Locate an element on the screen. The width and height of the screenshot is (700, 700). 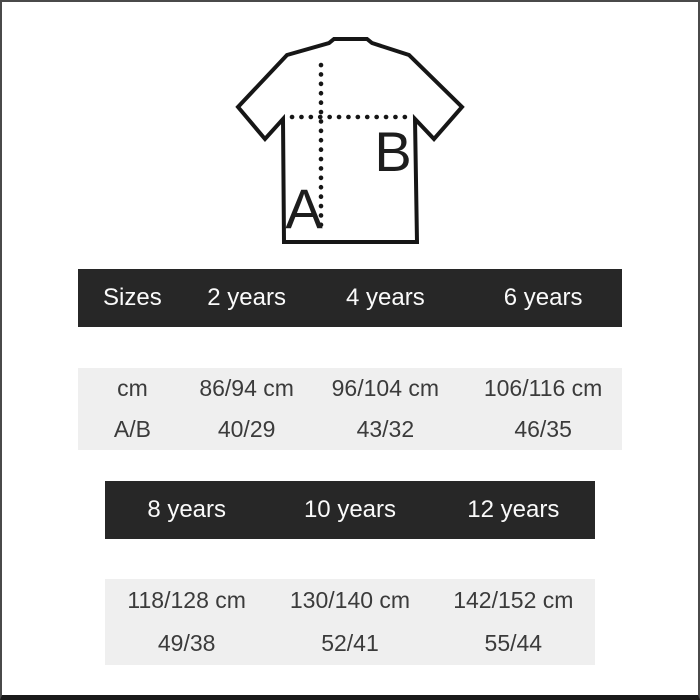
header-4-years: 4 years is located at coordinates (385, 297).